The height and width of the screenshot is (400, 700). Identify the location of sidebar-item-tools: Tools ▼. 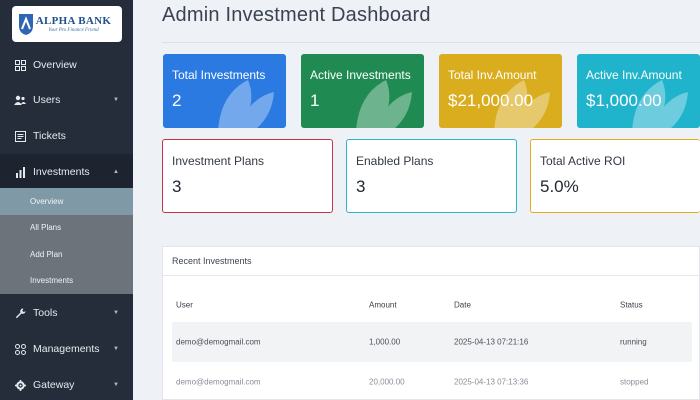
(66, 313).